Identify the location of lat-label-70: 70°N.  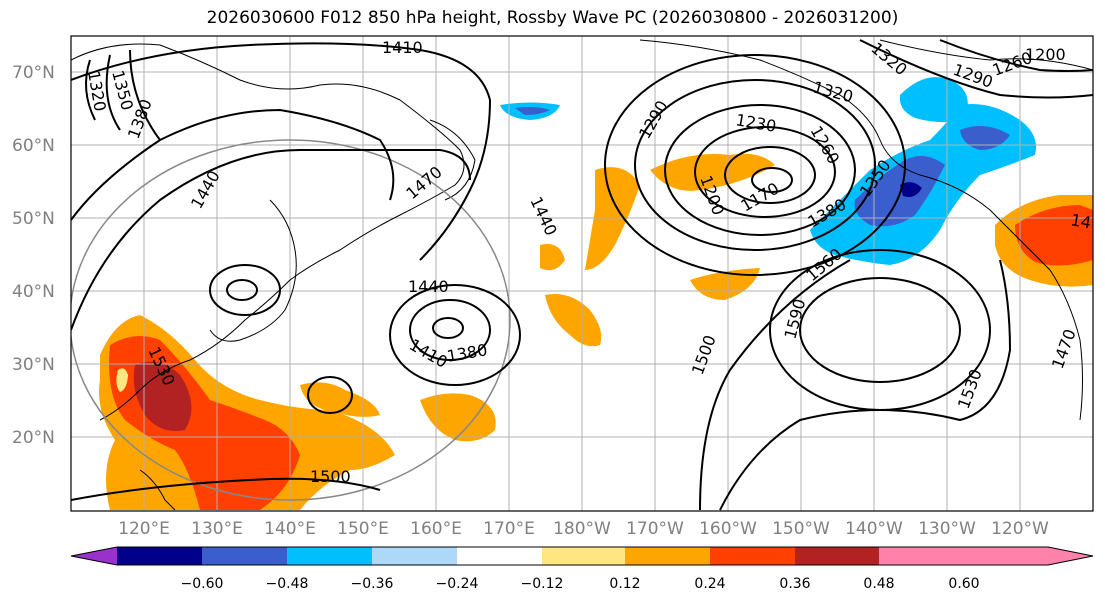
(33, 73).